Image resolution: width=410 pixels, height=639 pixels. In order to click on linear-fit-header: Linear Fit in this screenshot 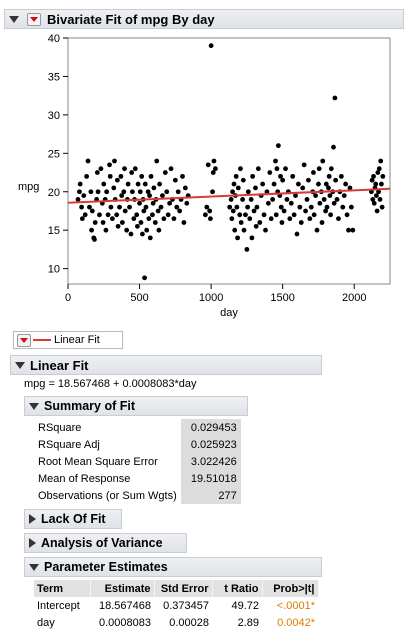, I will do `click(166, 365)`.